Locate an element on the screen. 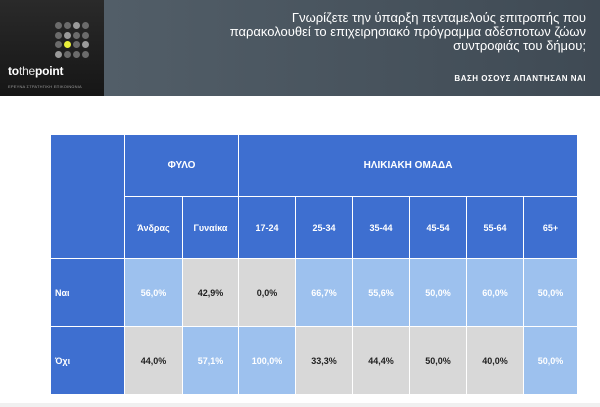 The width and height of the screenshot is (600, 407). group-header-gender: ΦΥΛΟ is located at coordinates (181, 165).